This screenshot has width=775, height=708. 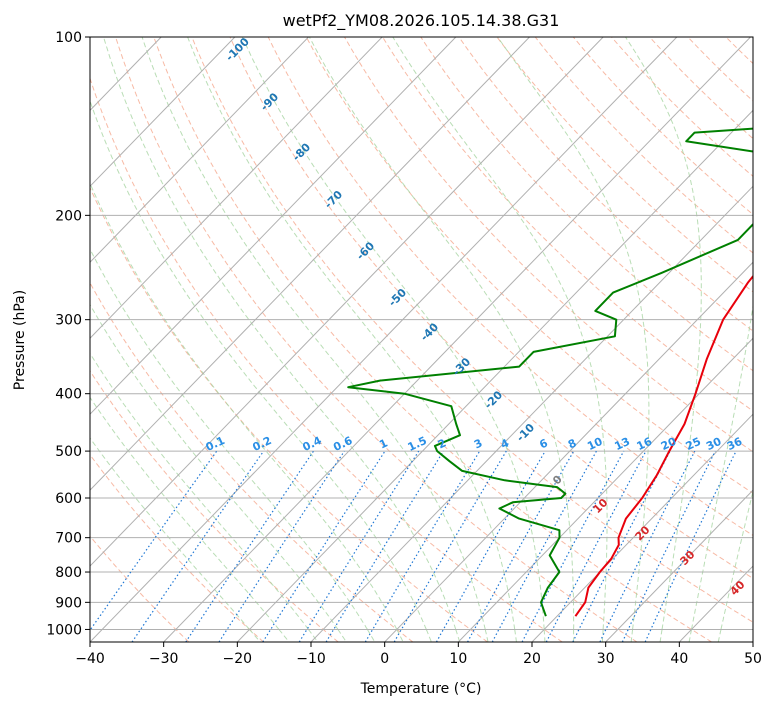 I want to click on y-axis-title: Pressure (hPa), so click(x=20, y=340).